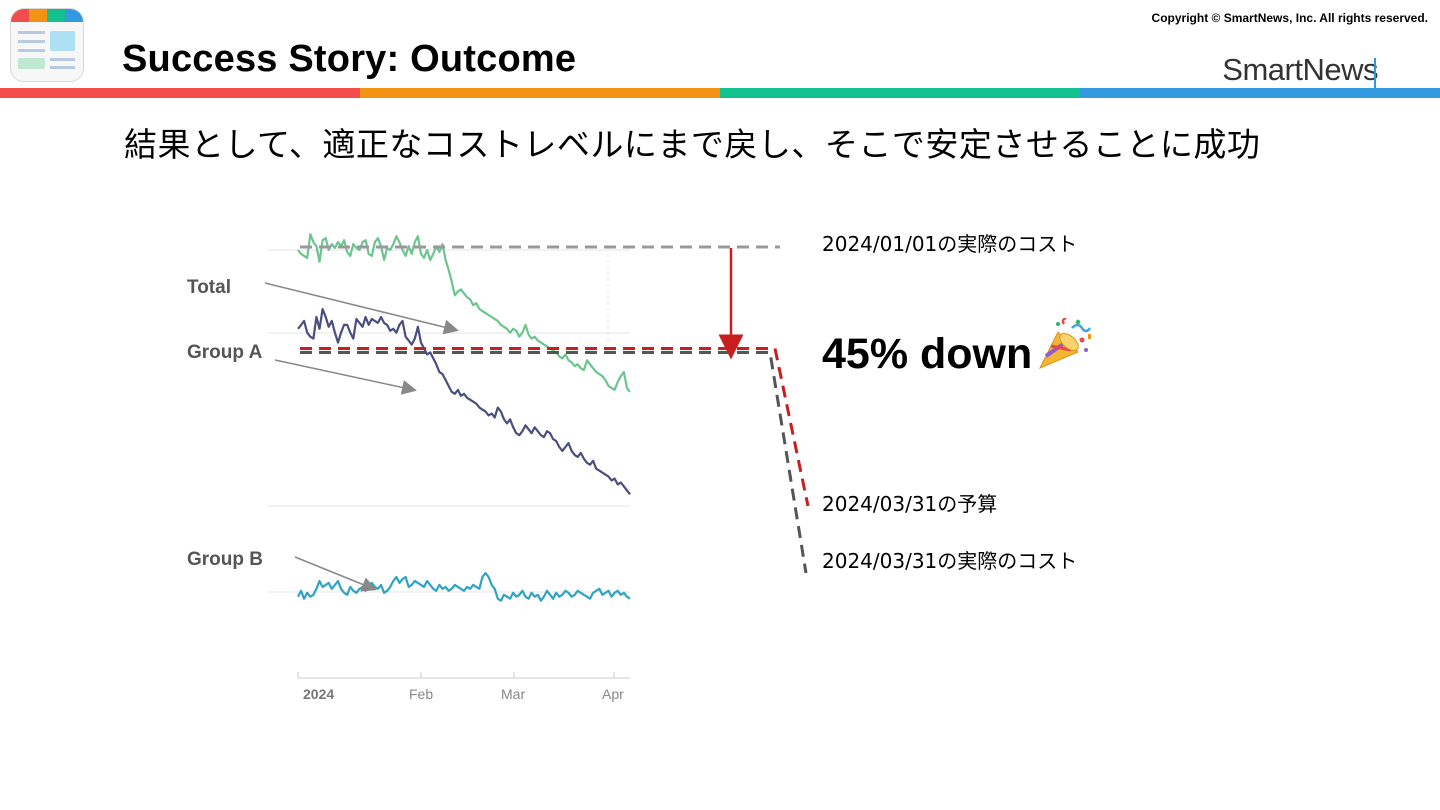  What do you see at coordinates (421, 694) in the screenshot?
I see `x-tick-label-feb: Feb` at bounding box center [421, 694].